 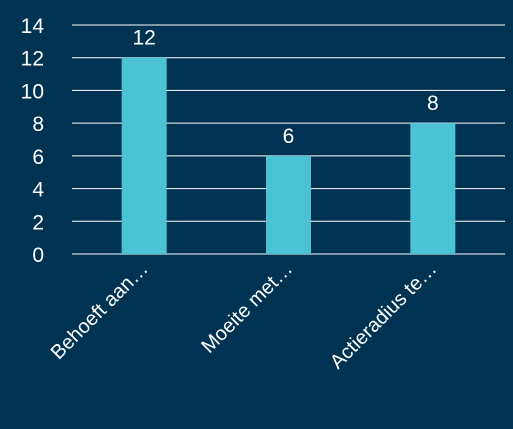 I want to click on y-tick-label: 14, so click(x=33, y=26).